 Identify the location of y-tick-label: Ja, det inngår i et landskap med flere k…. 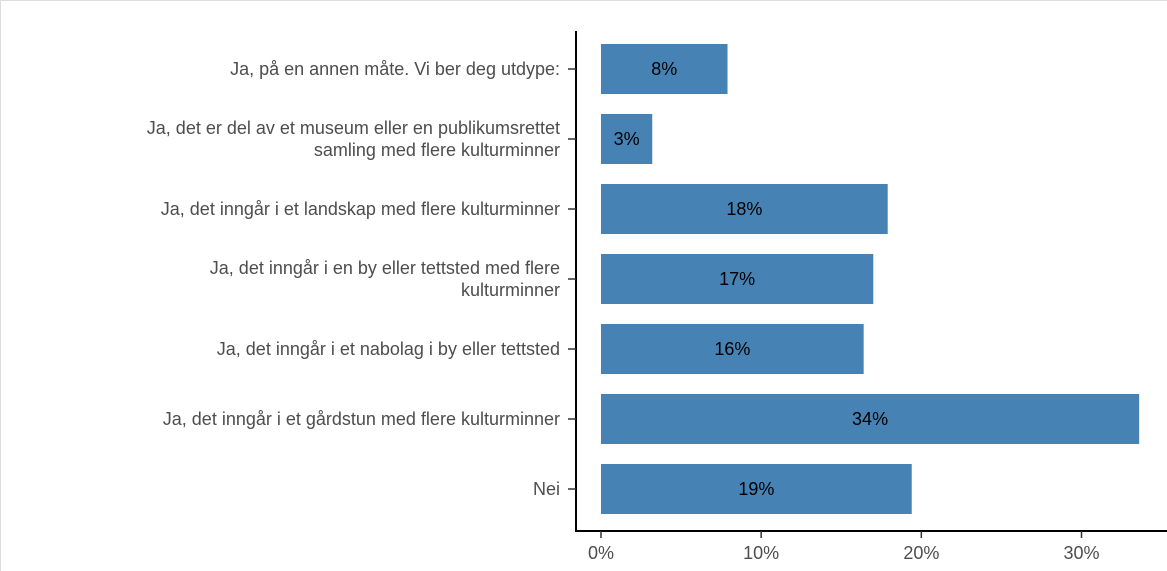
(360, 209).